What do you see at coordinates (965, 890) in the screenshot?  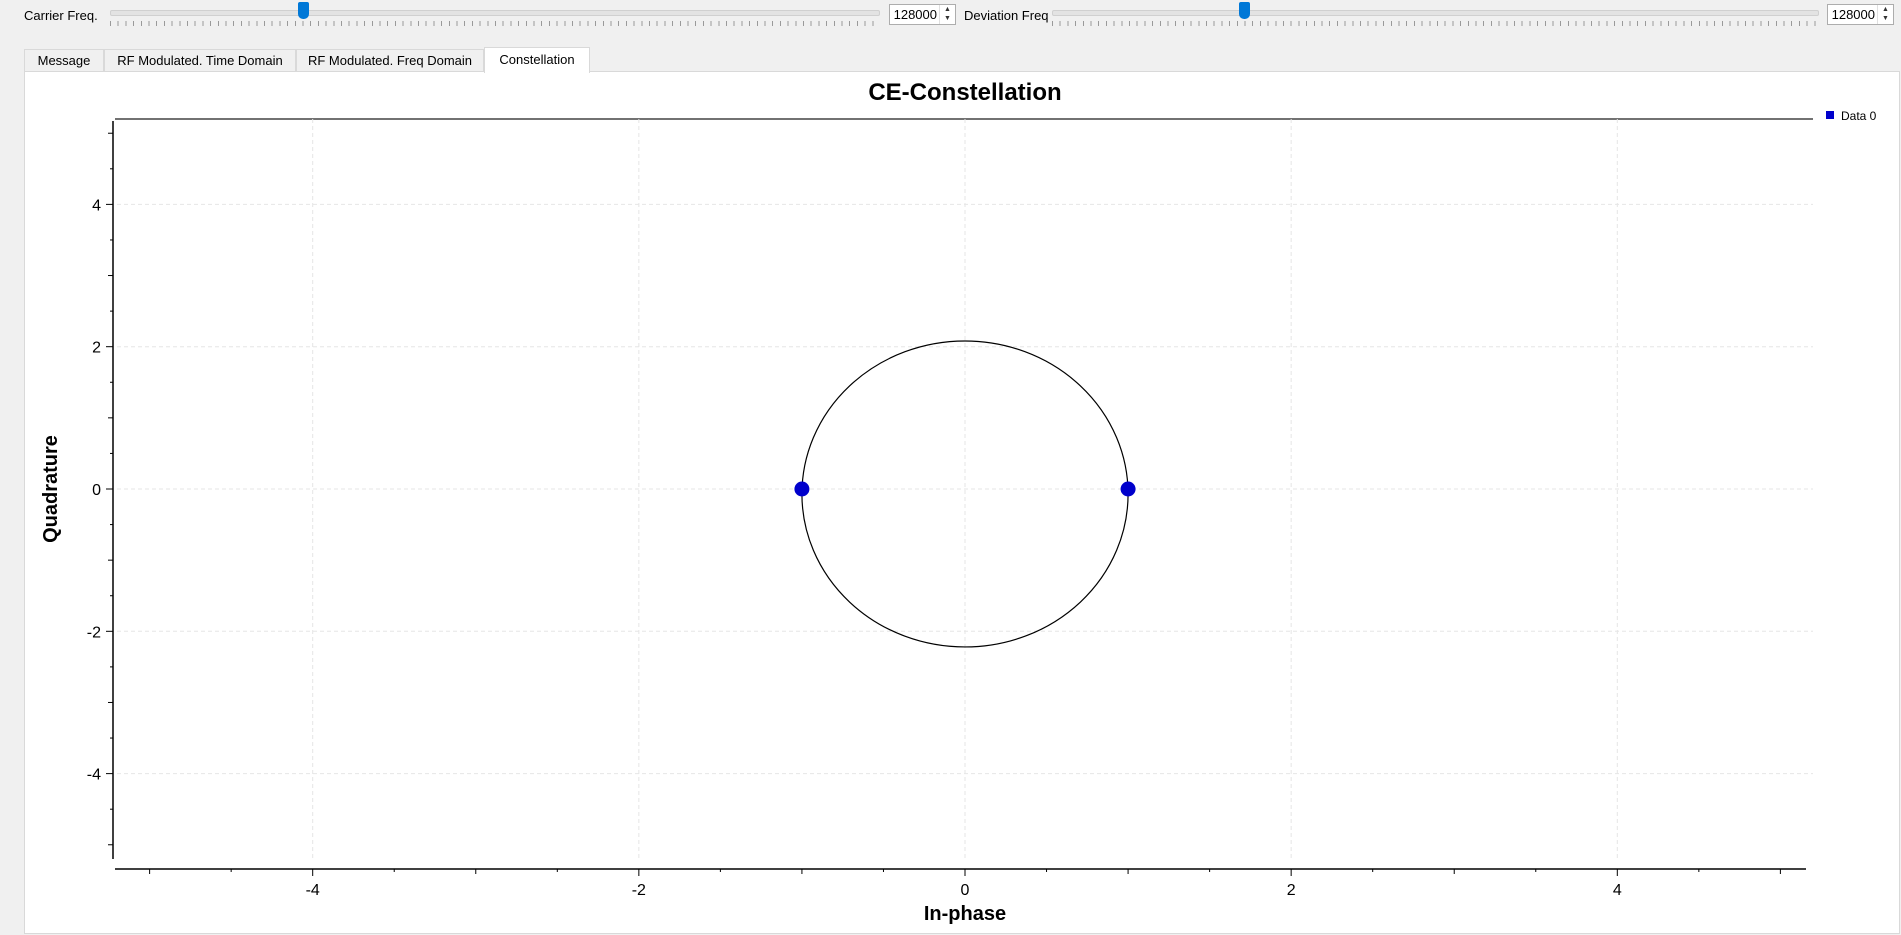 I see `x-tick-label: 0` at bounding box center [965, 890].